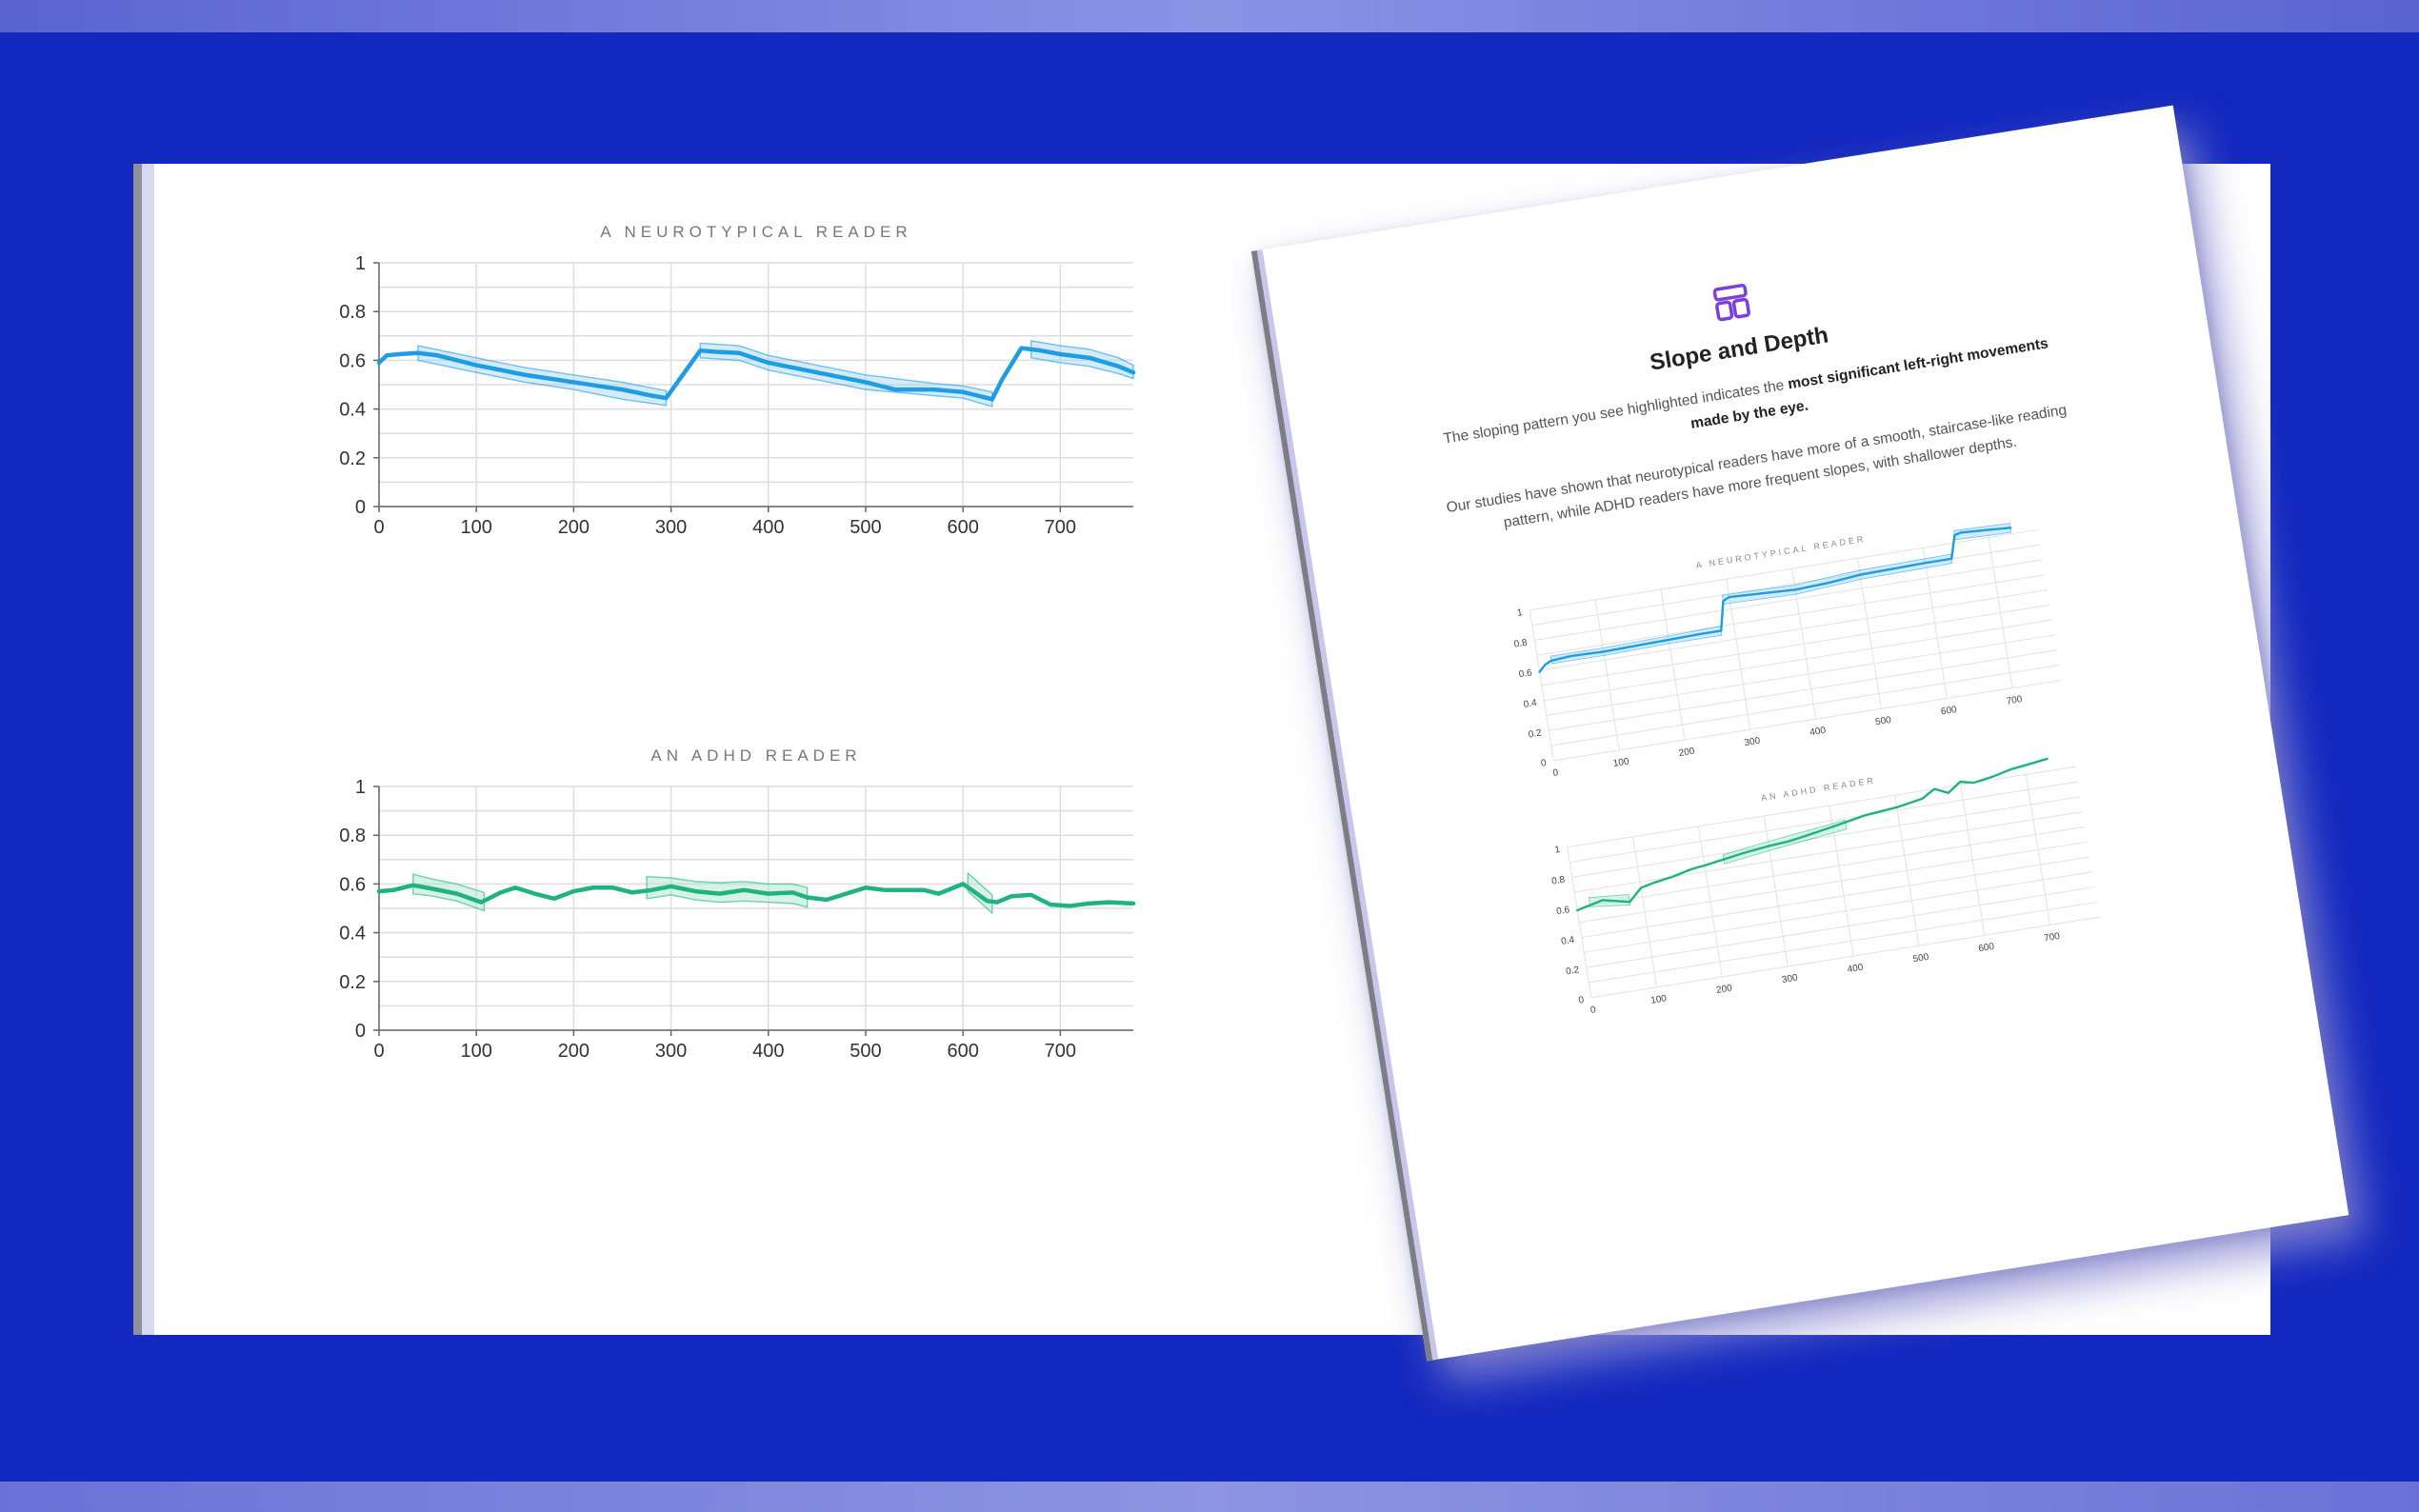 This screenshot has width=2419, height=1512. I want to click on chart-title: AN ADHD READER, so click(755, 755).